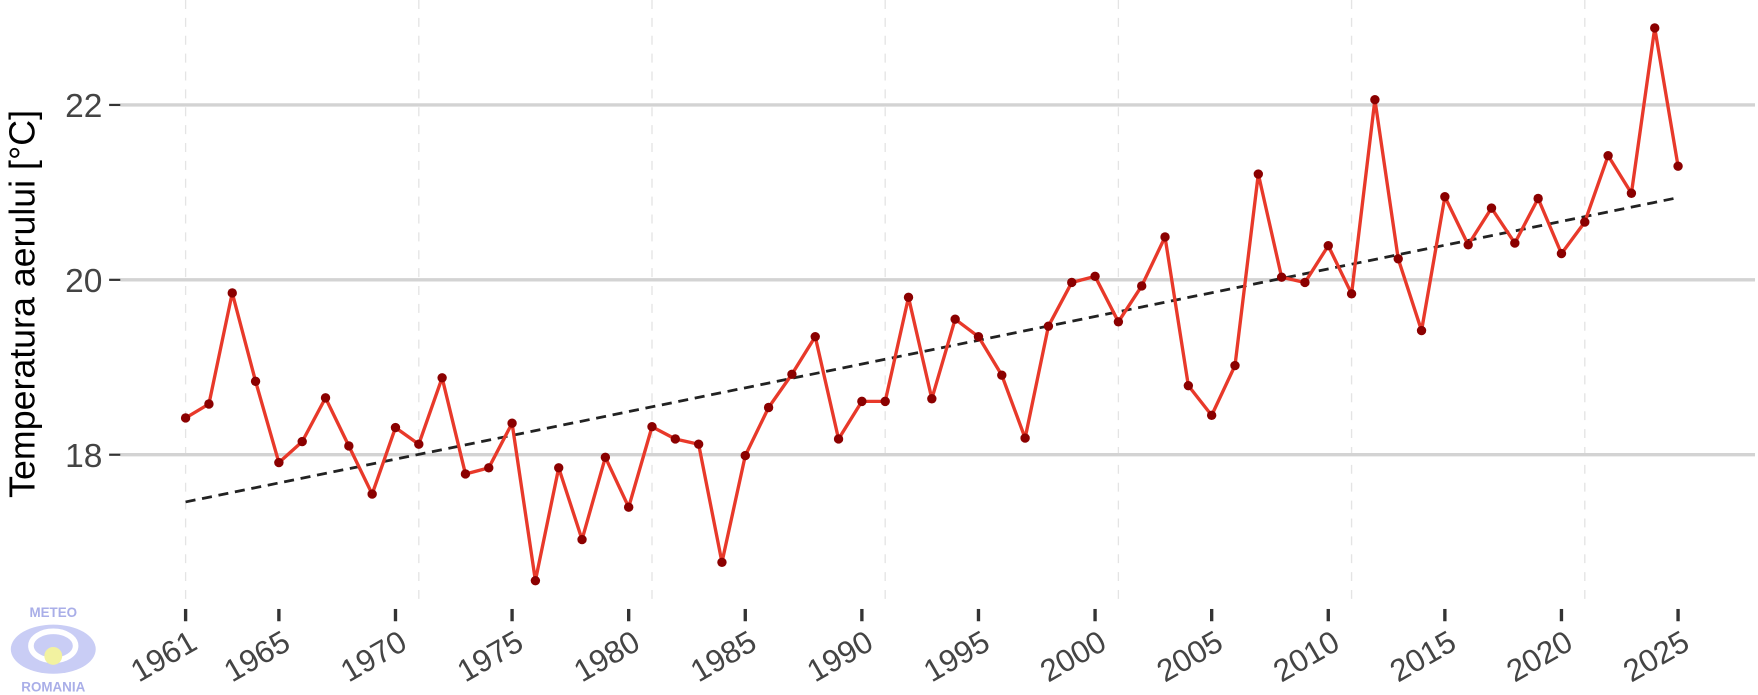  I want to click on x-tick-label: 2020, so click(1540, 656).